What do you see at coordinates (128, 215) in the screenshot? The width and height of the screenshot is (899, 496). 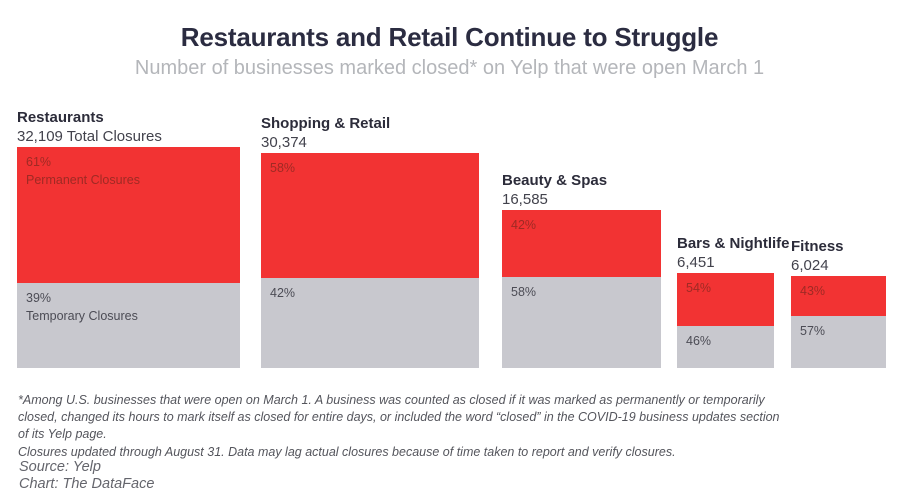 I see `permanent-closures-block: 61% Permanent Closures` at bounding box center [128, 215].